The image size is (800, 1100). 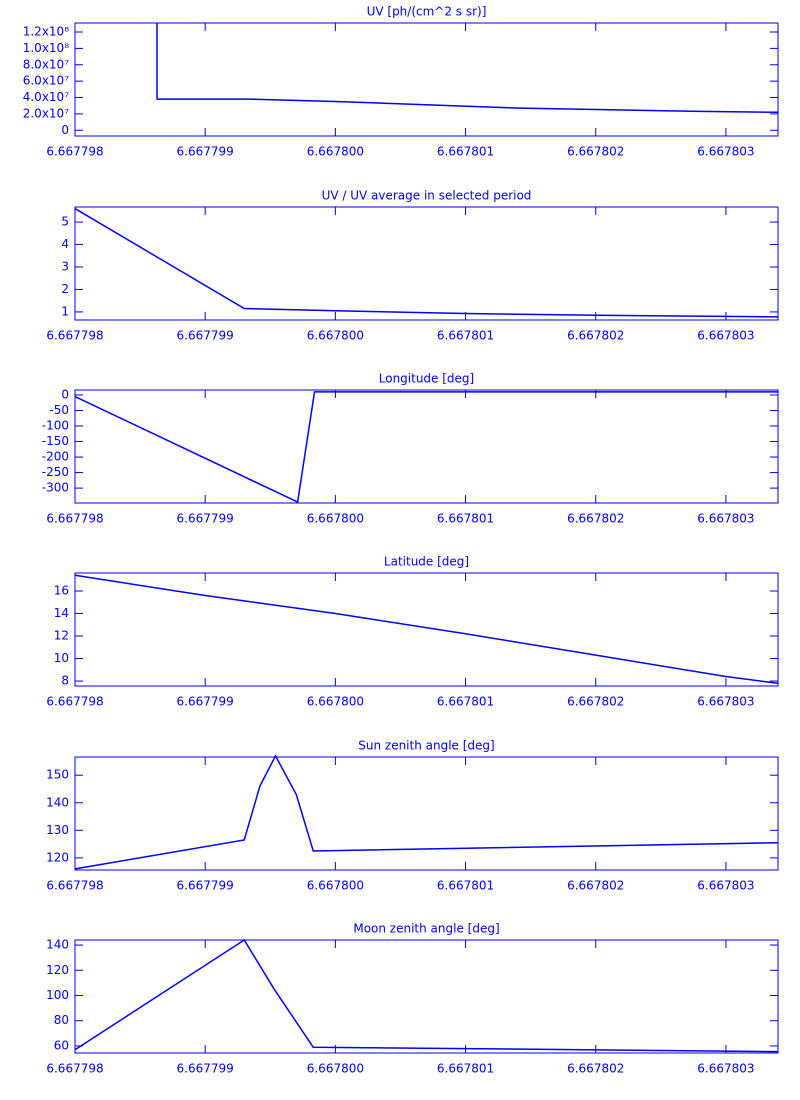 I want to click on y-tick-label: 4, so click(x=65, y=244).